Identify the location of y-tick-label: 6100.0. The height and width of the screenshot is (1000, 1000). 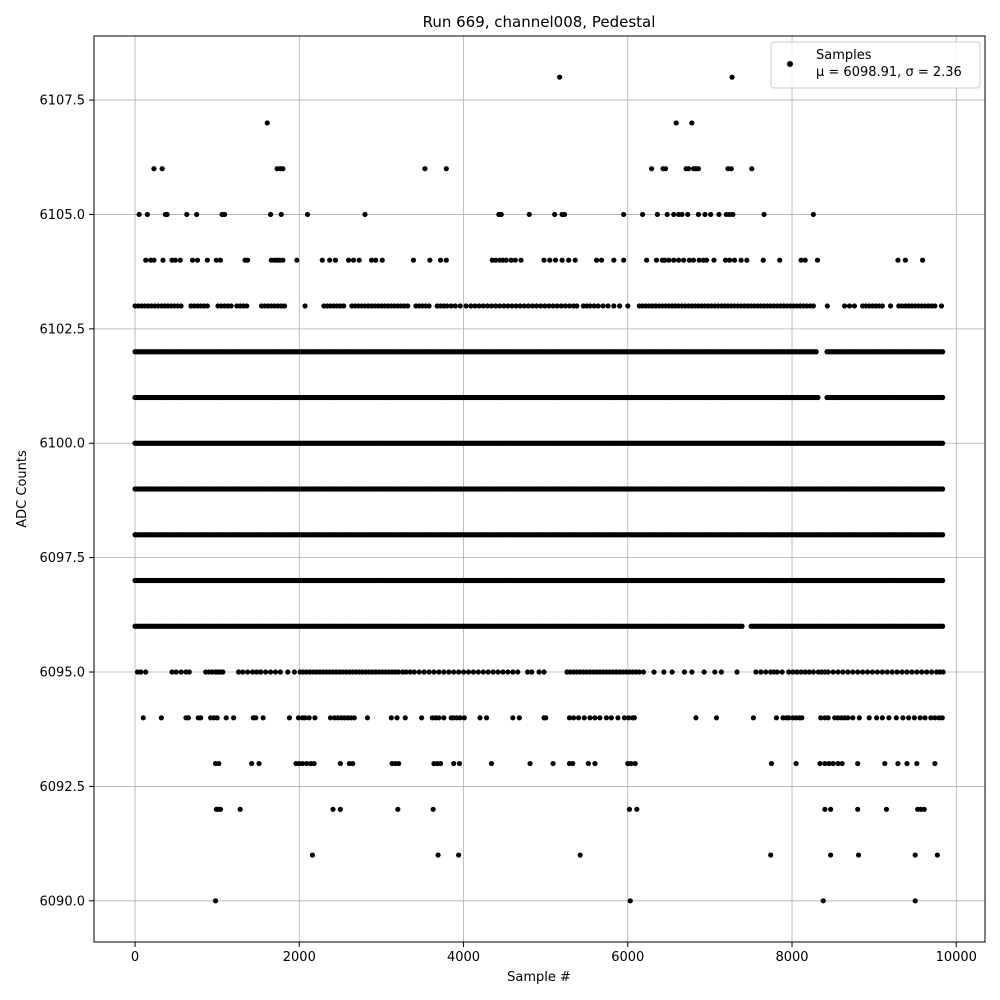
(63, 444).